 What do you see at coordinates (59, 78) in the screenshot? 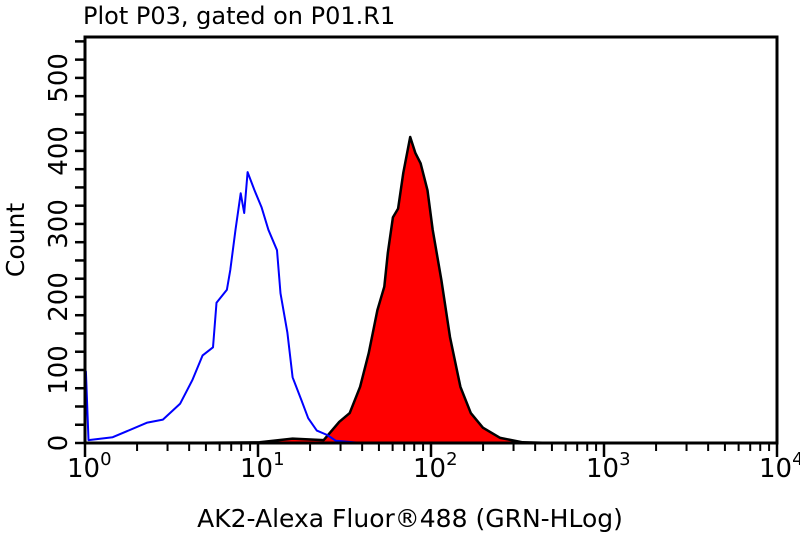
I see `y-tick-label: 500` at bounding box center [59, 78].